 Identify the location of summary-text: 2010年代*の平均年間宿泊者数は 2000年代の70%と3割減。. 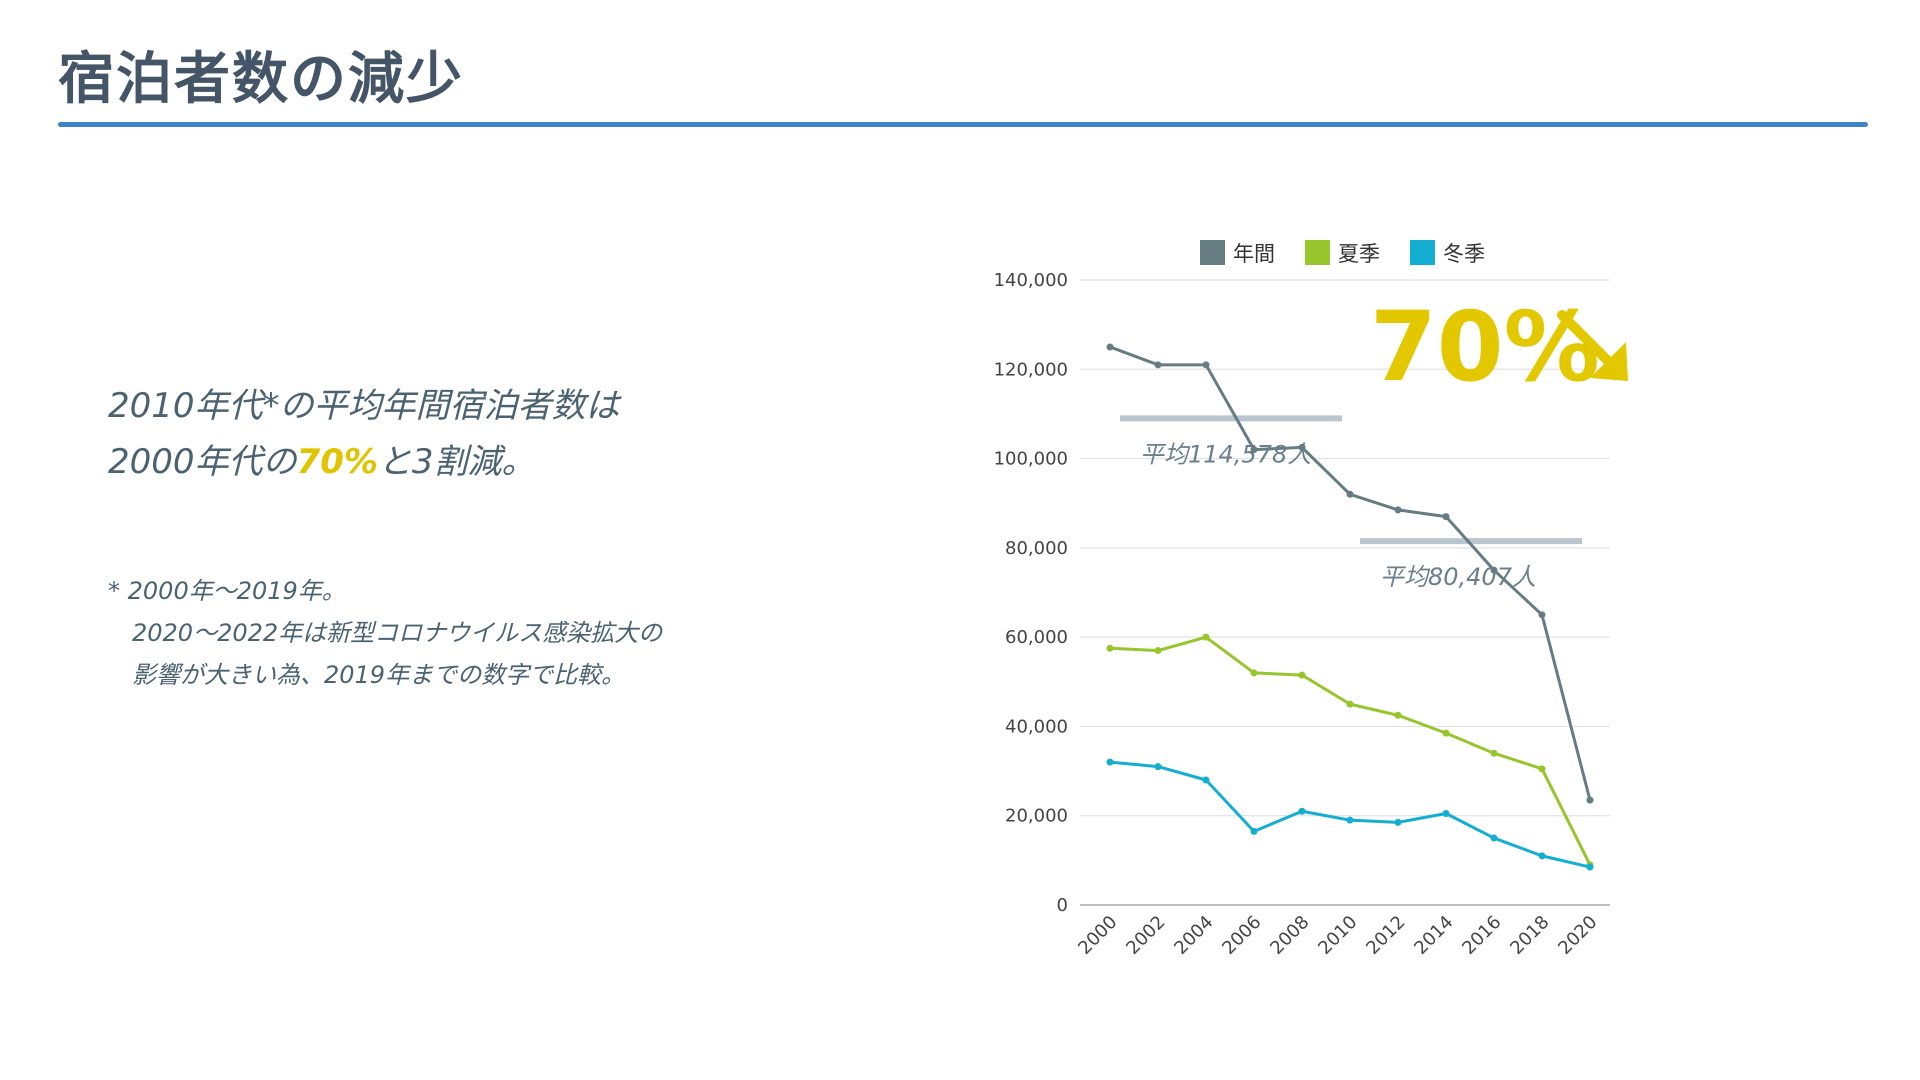
(364, 434).